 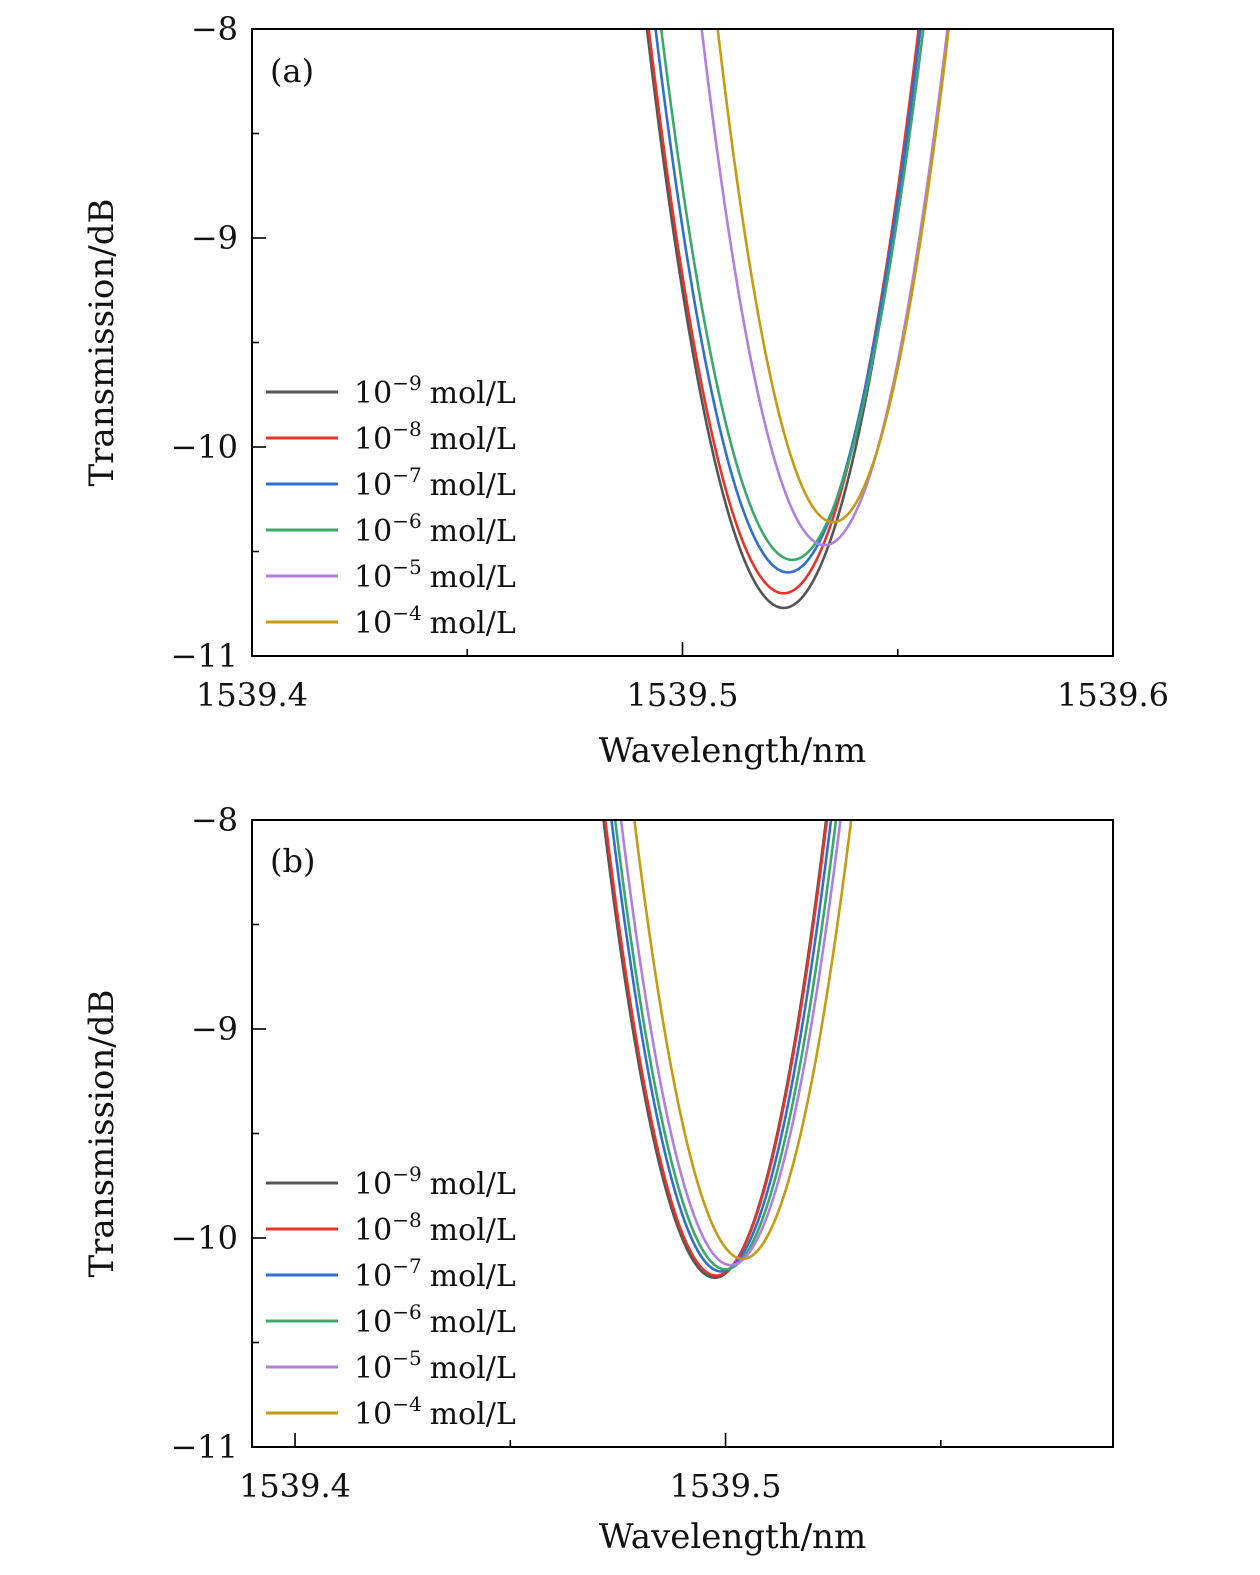 What do you see at coordinates (1113, 695) in the screenshot?
I see `x-tick-label: 1539.6` at bounding box center [1113, 695].